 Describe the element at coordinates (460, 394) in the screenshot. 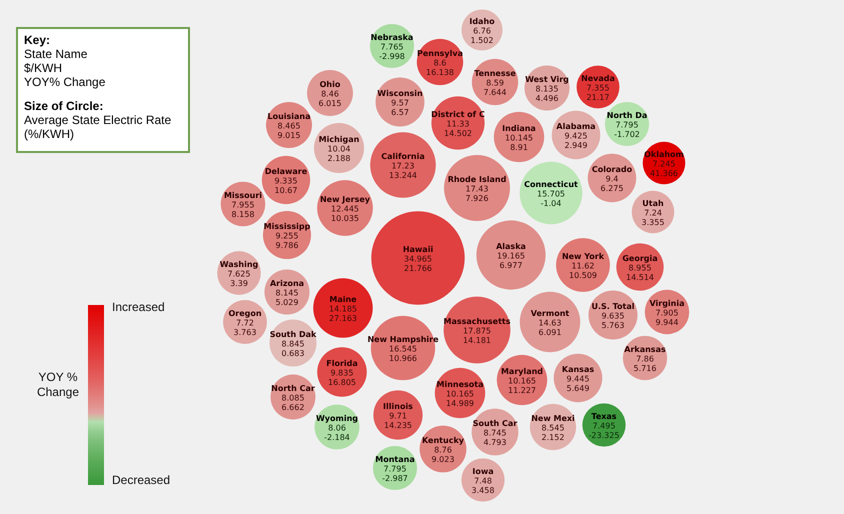

I see `data-label: 10.165` at that location.